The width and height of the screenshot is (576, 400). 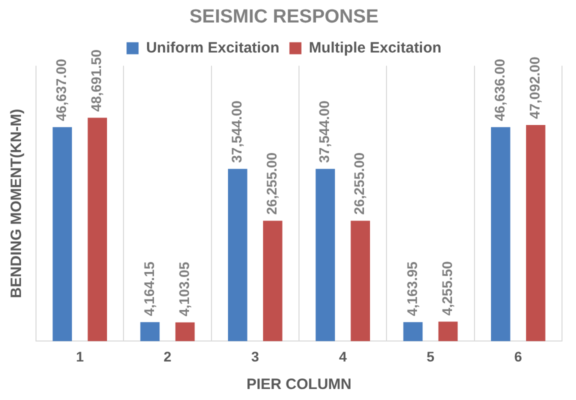 What do you see at coordinates (148, 288) in the screenshot?
I see `data-label: 4,164.15` at bounding box center [148, 288].